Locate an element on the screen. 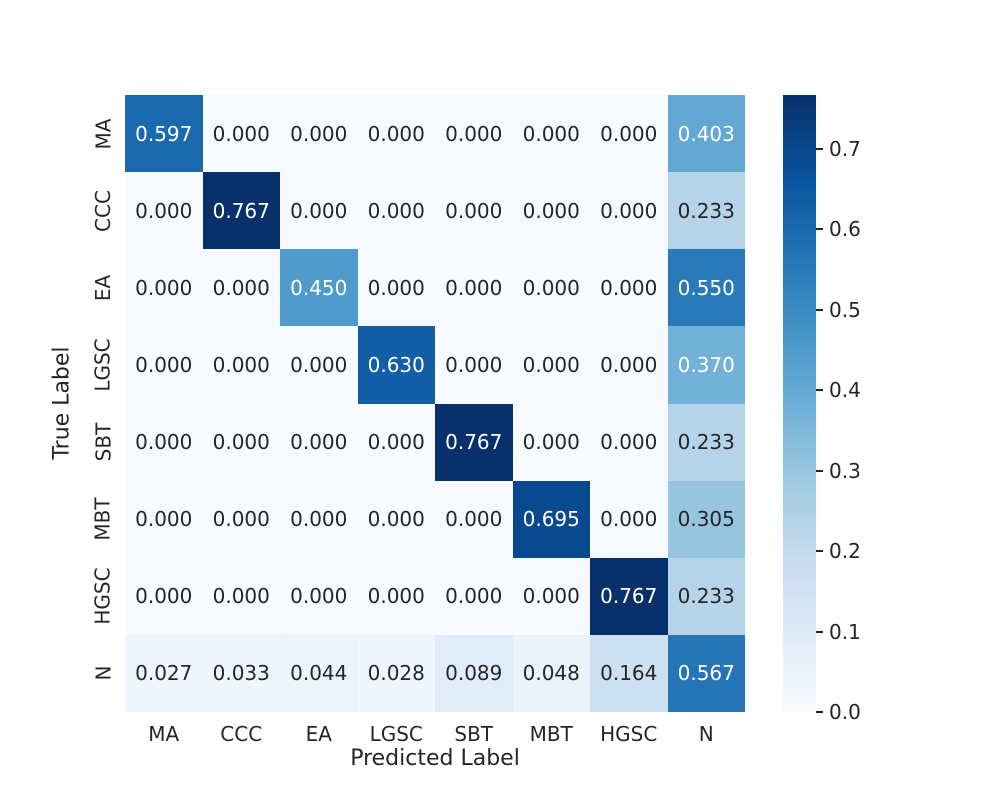  heatmap-cell-MBT-HGSC: 0.000 is located at coordinates (629, 519).